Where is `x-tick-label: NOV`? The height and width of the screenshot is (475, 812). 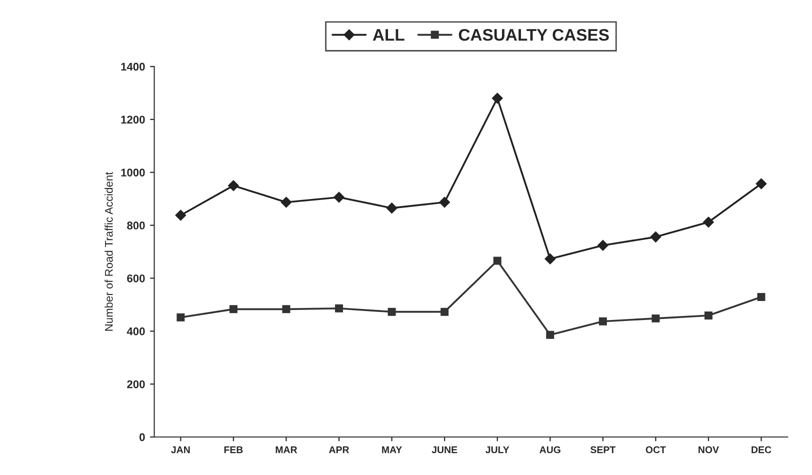
x-tick-label: NOV is located at coordinates (708, 450).